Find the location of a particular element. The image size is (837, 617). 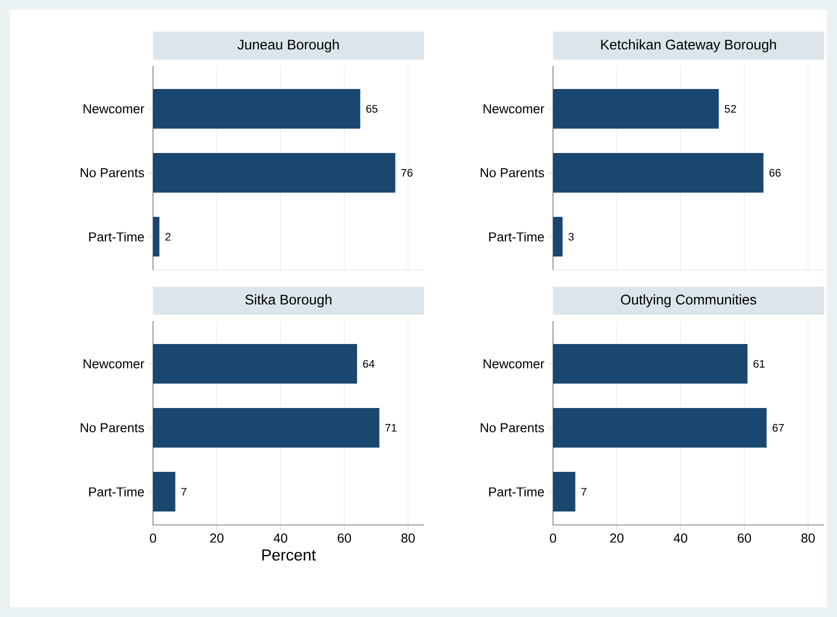

data-label: 2 is located at coordinates (167, 236).